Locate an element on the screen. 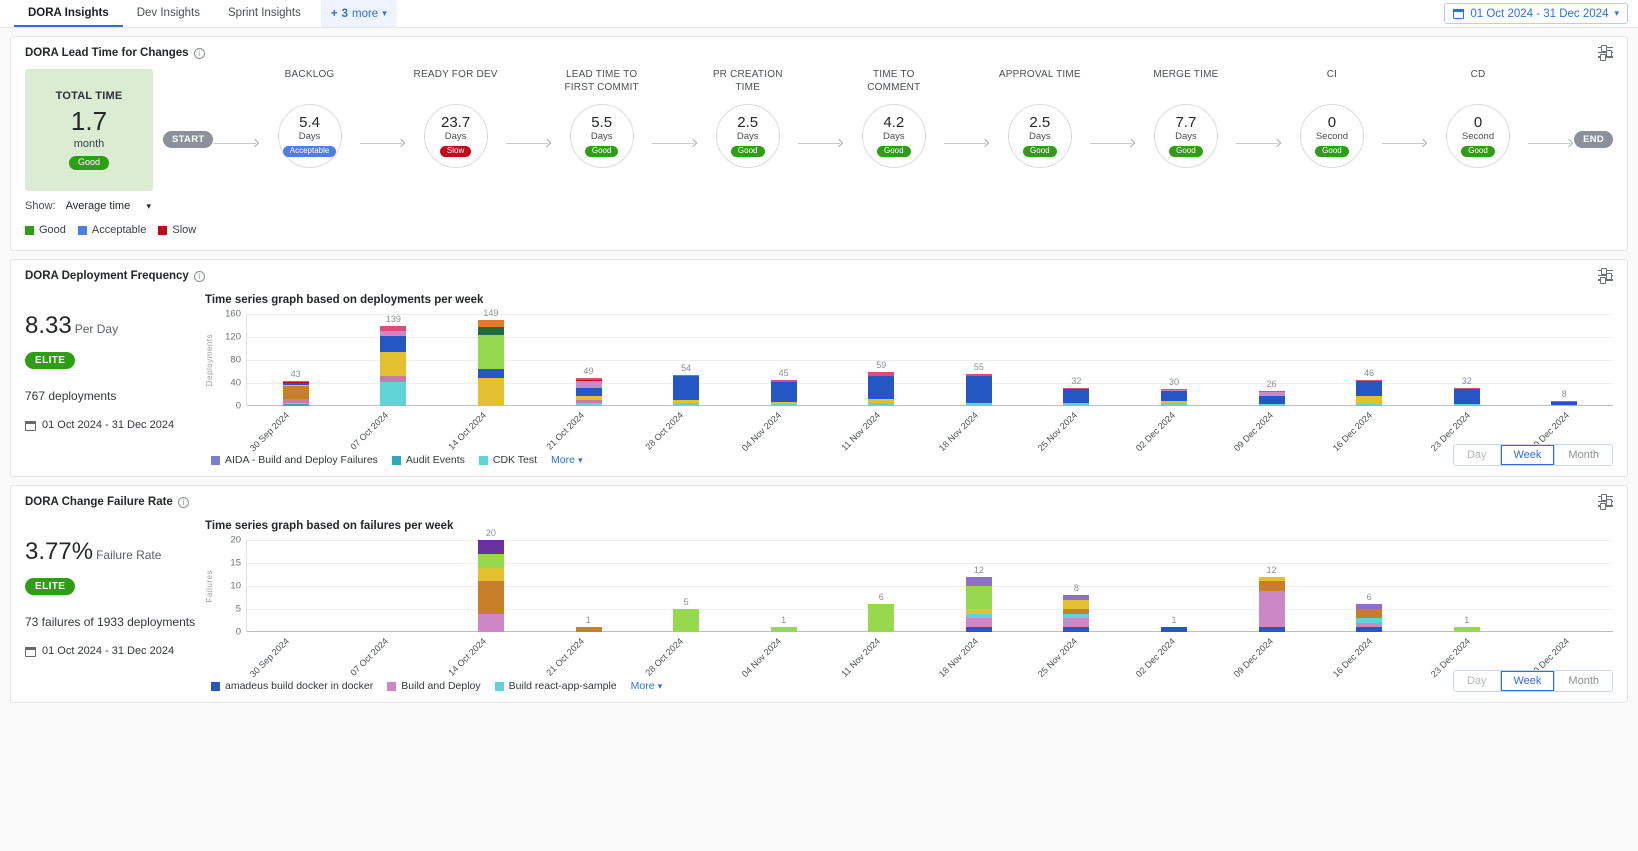 This screenshot has width=1638, height=851. legend-item: CDK Test is located at coordinates (507, 460).